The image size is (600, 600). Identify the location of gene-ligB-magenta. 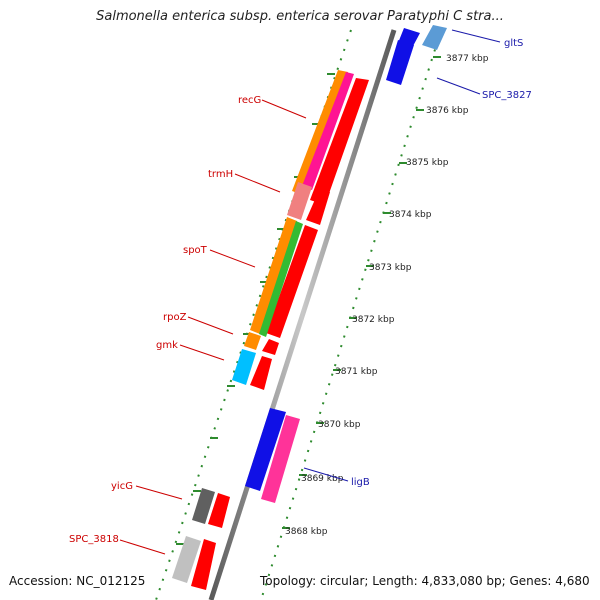
(280, 459).